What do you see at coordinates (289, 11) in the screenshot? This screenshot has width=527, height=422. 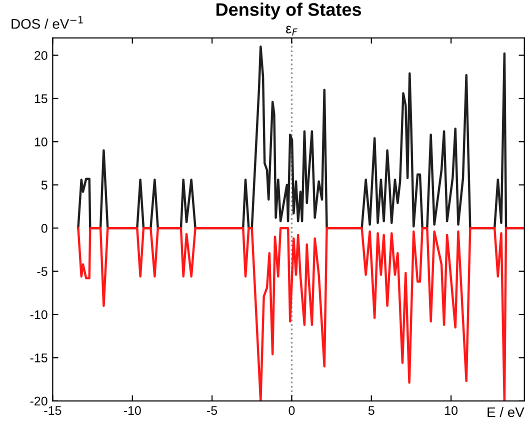 I see `chart-title: Density of States` at bounding box center [289, 11].